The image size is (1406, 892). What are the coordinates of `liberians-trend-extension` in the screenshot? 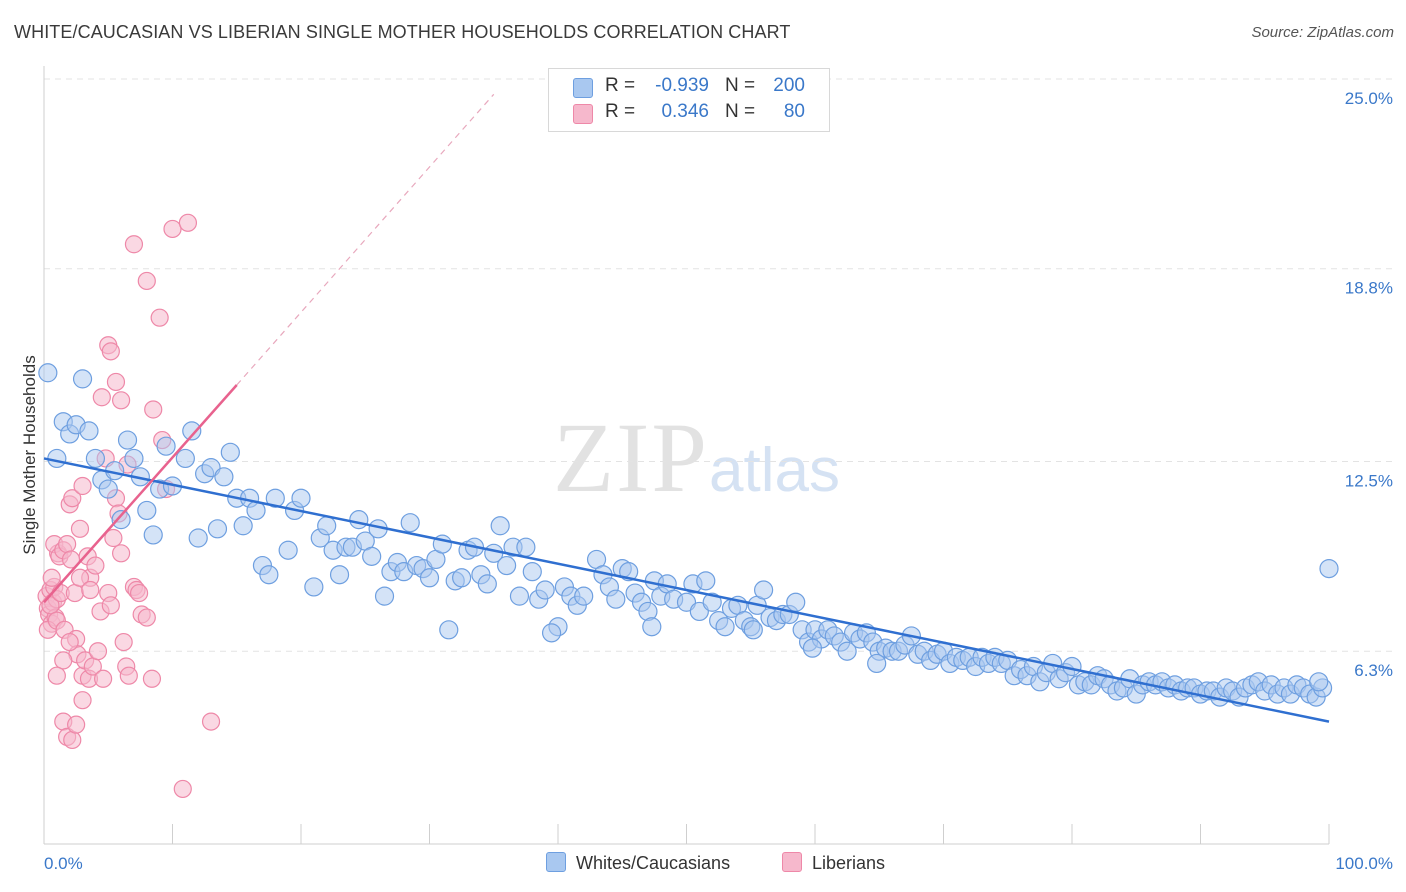 It's located at (365, 239).